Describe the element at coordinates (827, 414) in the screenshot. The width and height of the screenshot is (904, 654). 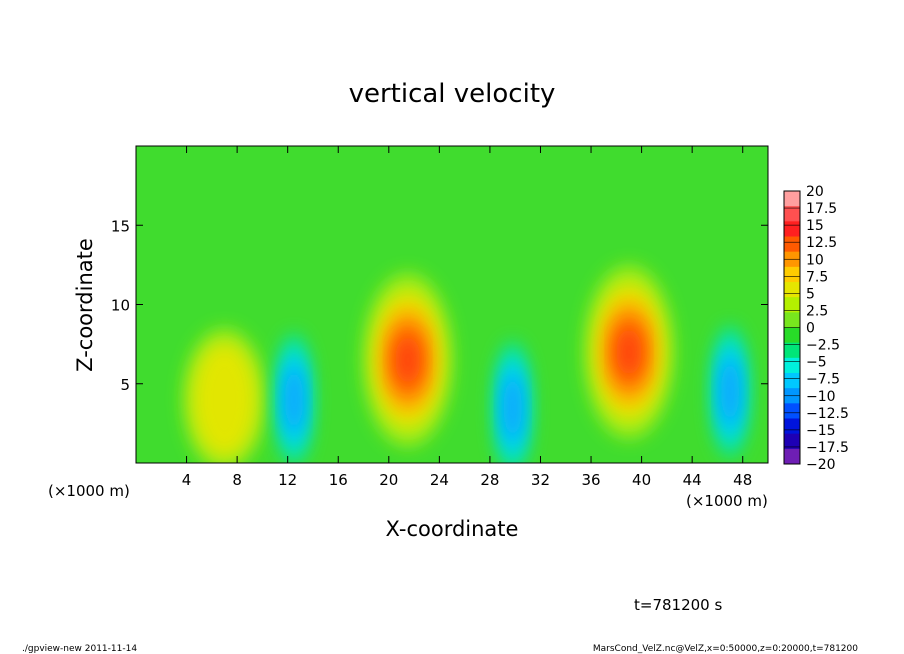
I see `colorbar-label: −12.5` at that location.